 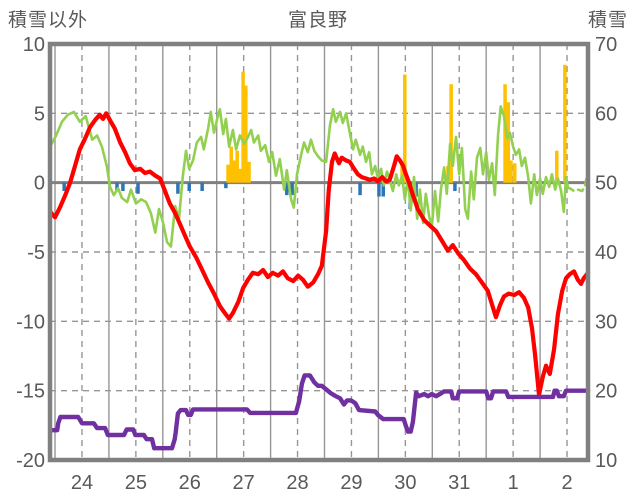 What do you see at coordinates (297, 483) in the screenshot?
I see `tick-label: 28` at bounding box center [297, 483].